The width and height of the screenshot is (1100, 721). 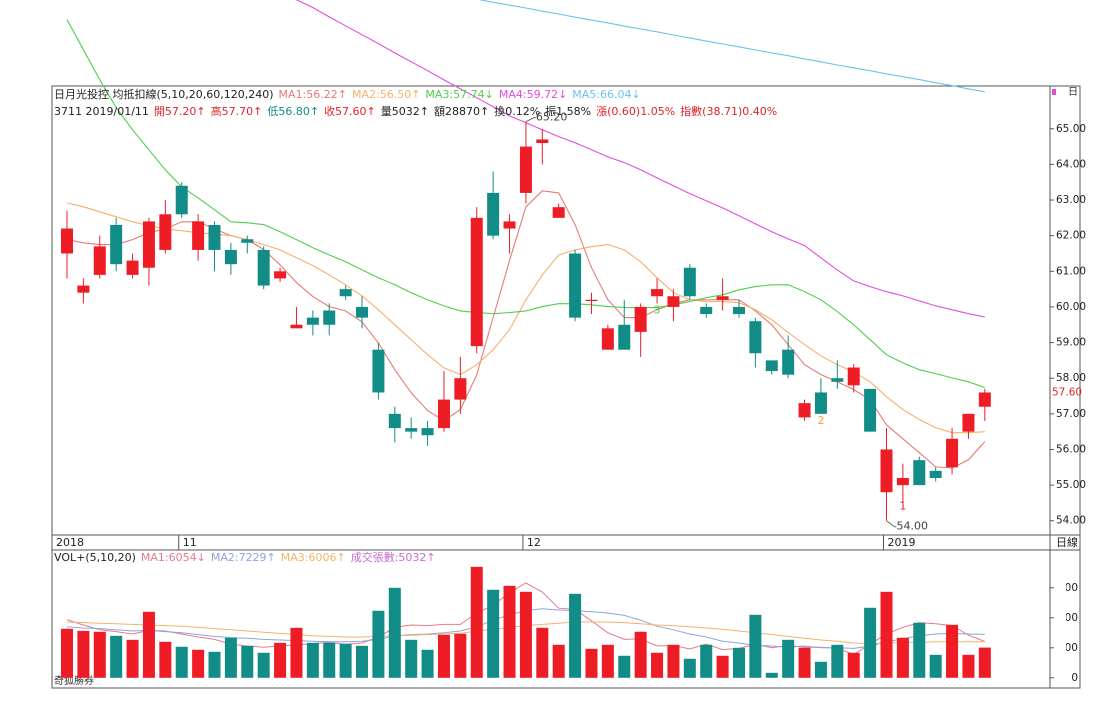 I want to click on legend-text: MA3:57.74↓, so click(x=459, y=94).